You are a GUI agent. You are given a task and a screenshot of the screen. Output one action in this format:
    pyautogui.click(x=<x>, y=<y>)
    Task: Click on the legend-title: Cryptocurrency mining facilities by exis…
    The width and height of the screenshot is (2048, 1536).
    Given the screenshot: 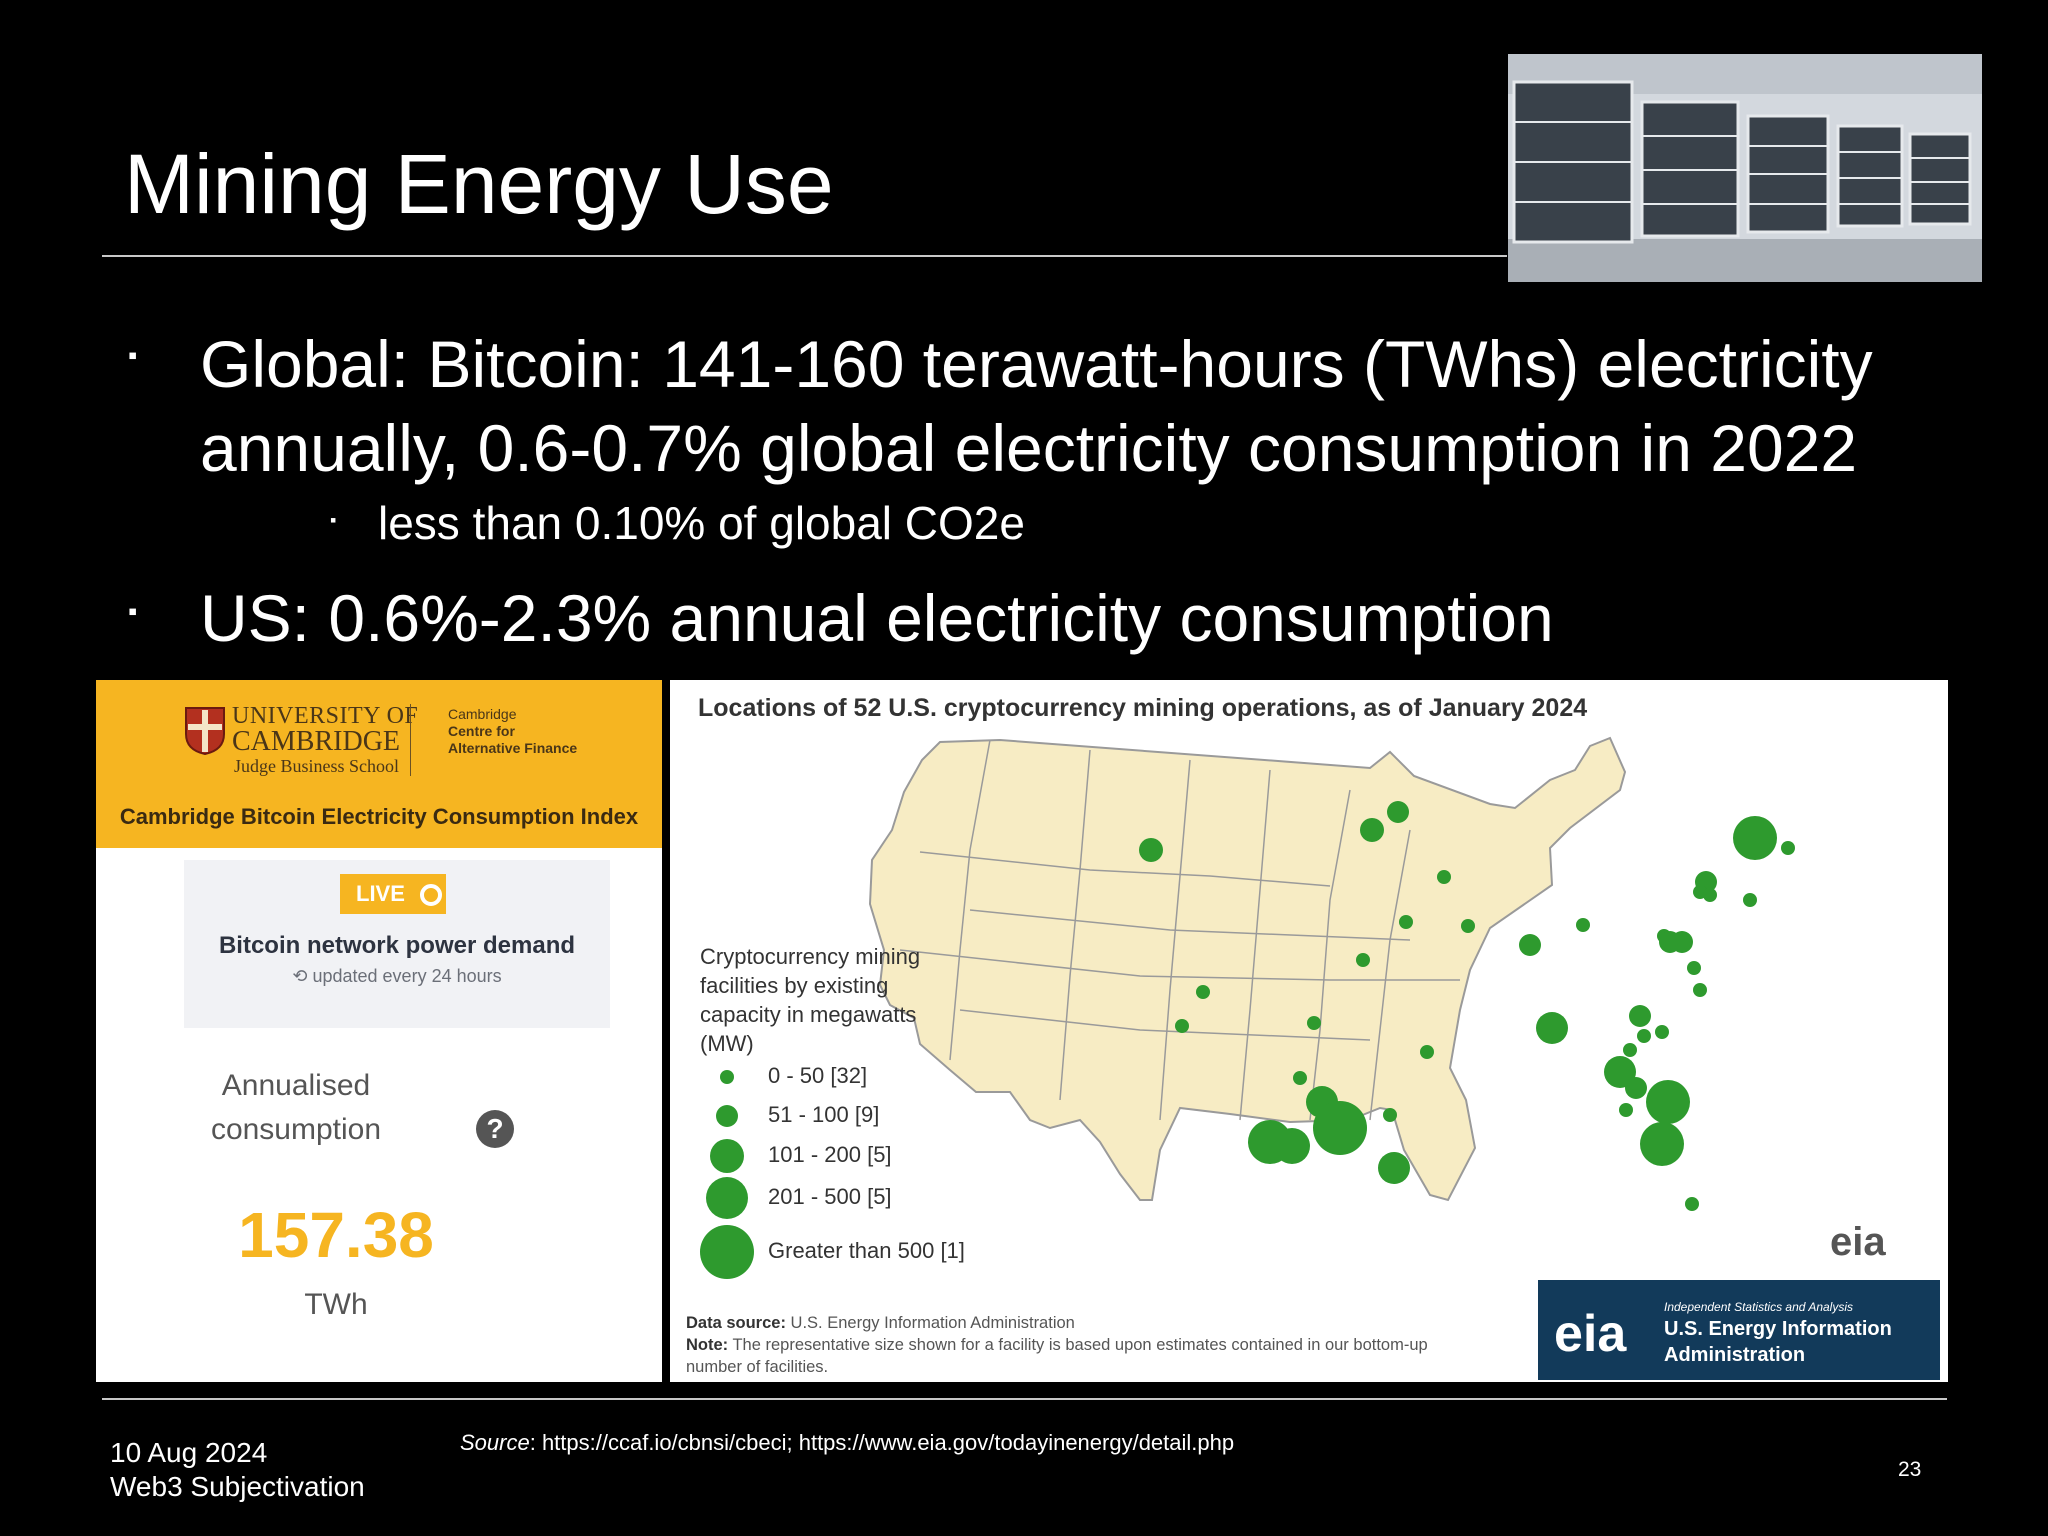 What is the action you would take?
    pyautogui.click(x=810, y=1000)
    